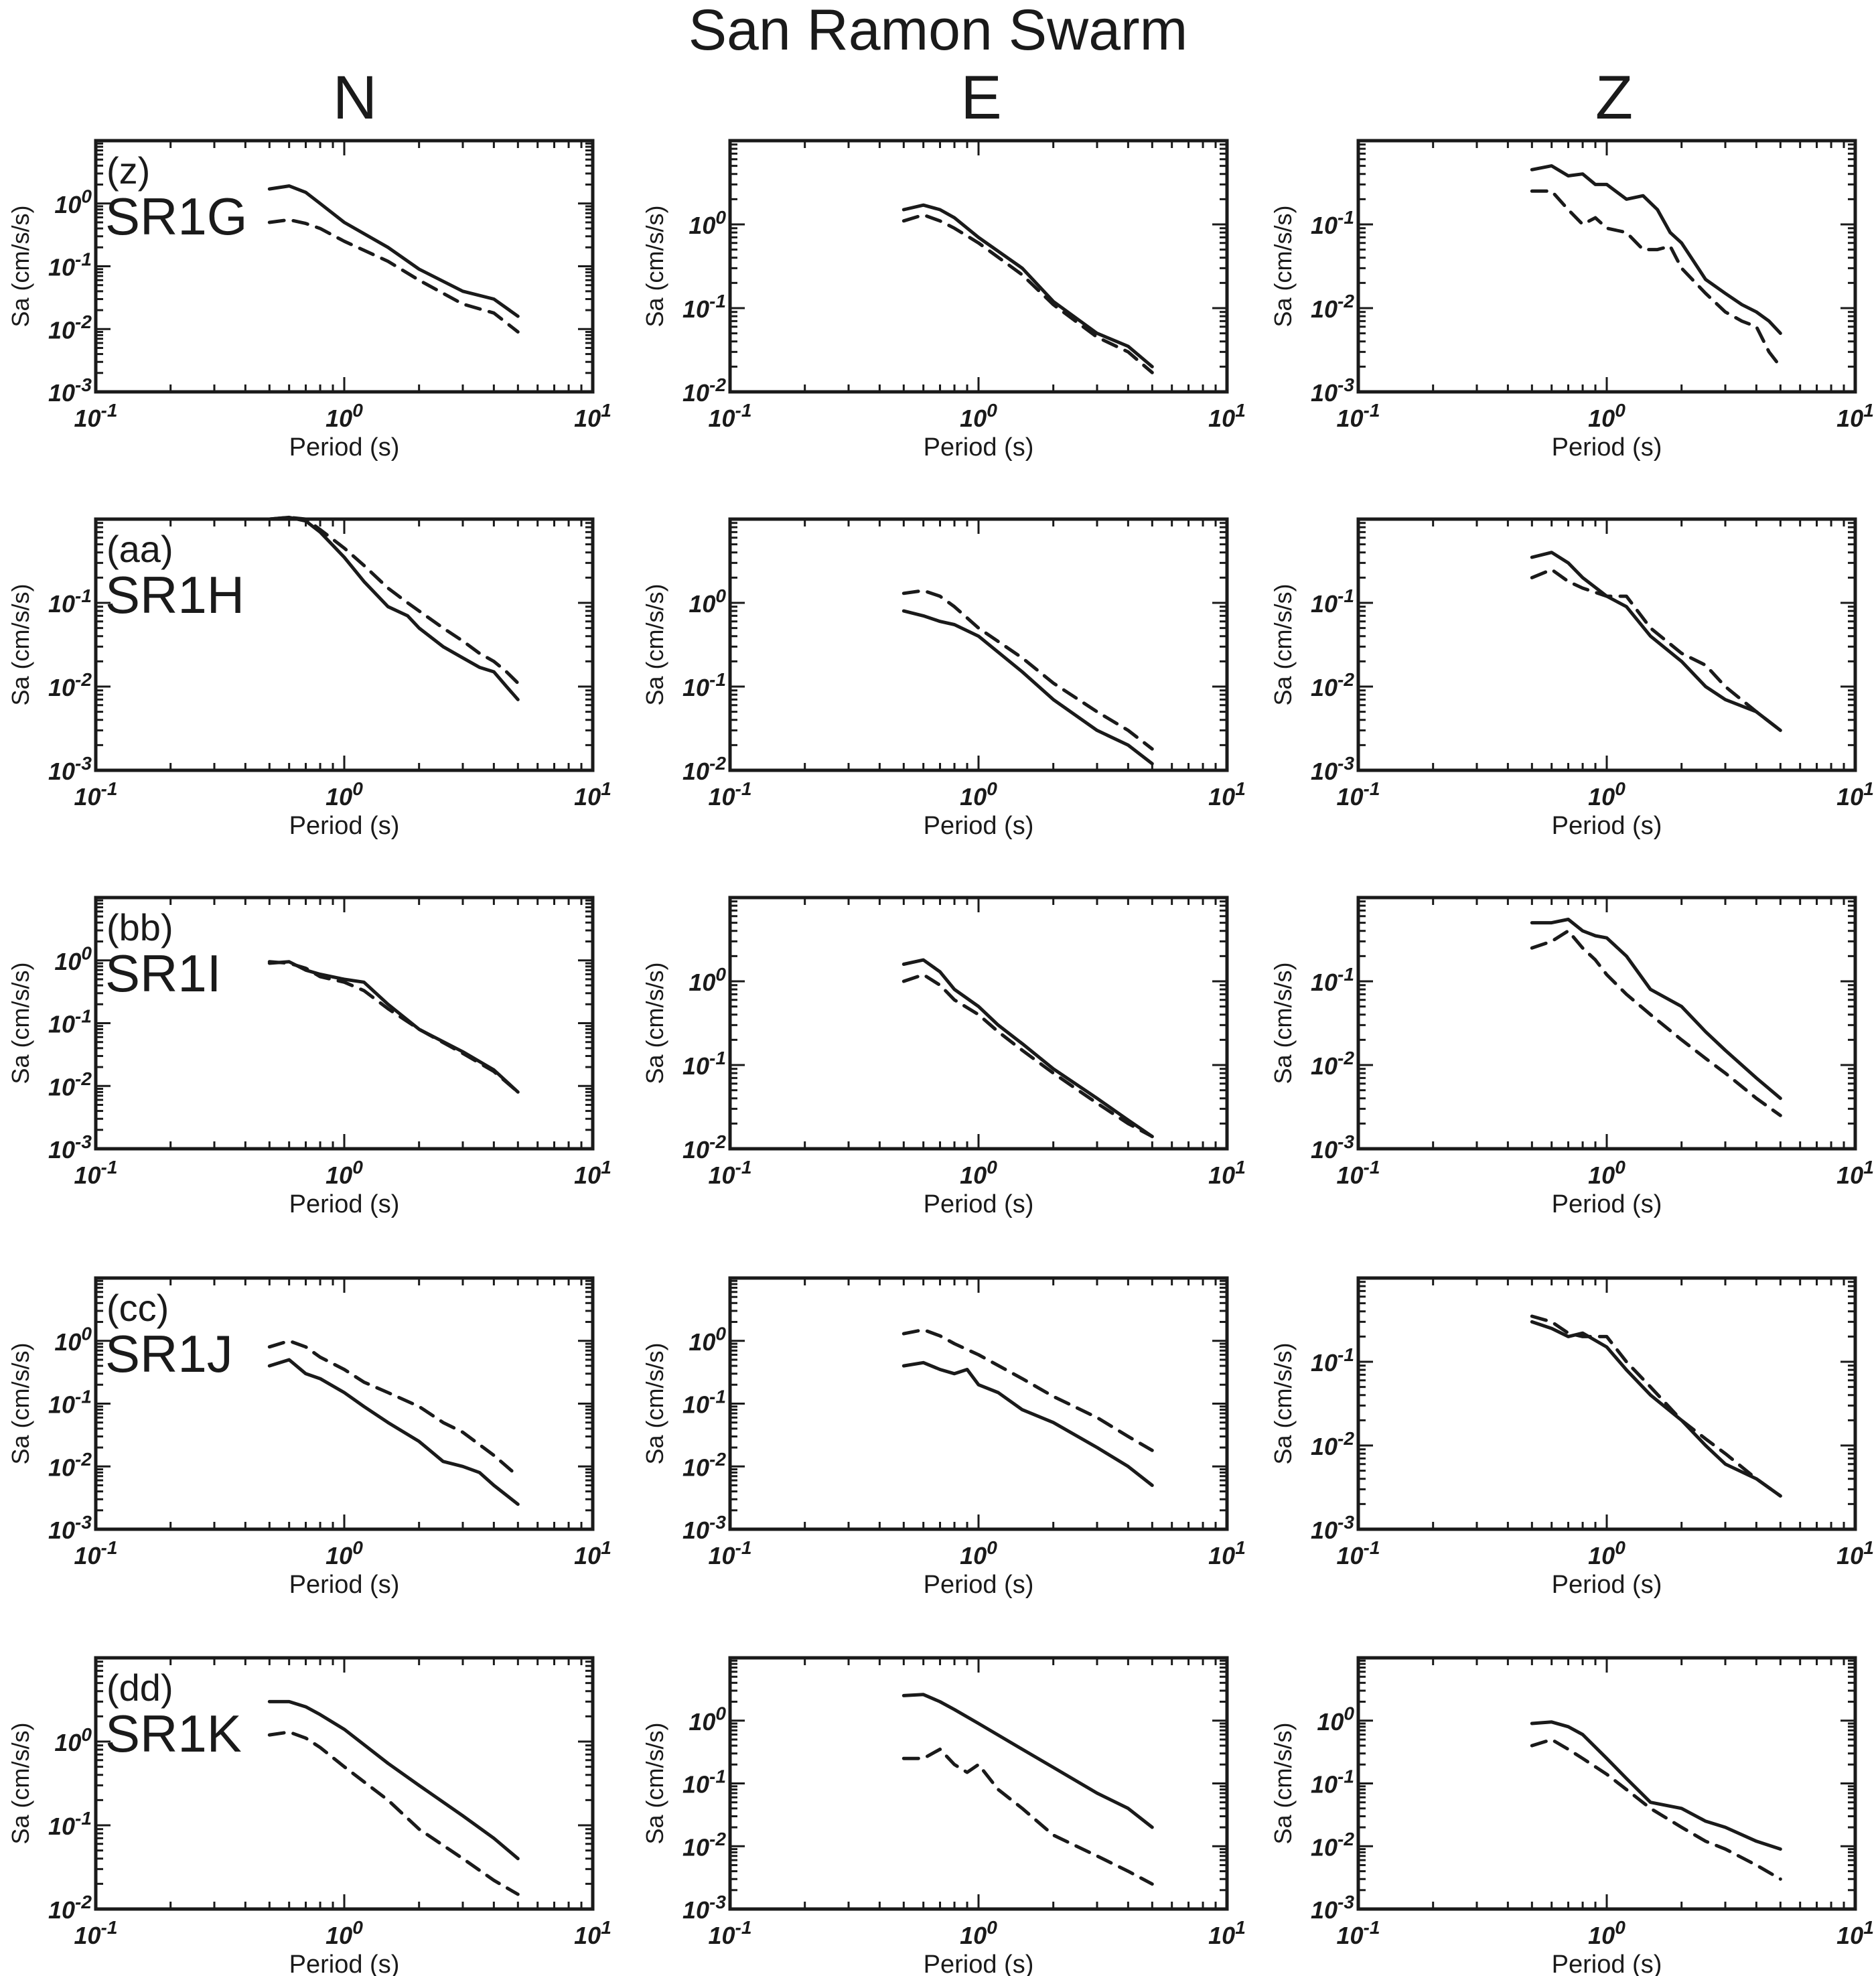 The height and width of the screenshot is (1976, 1876). Describe the element at coordinates (355, 98) in the screenshot. I see `column-heading-n: N` at that location.